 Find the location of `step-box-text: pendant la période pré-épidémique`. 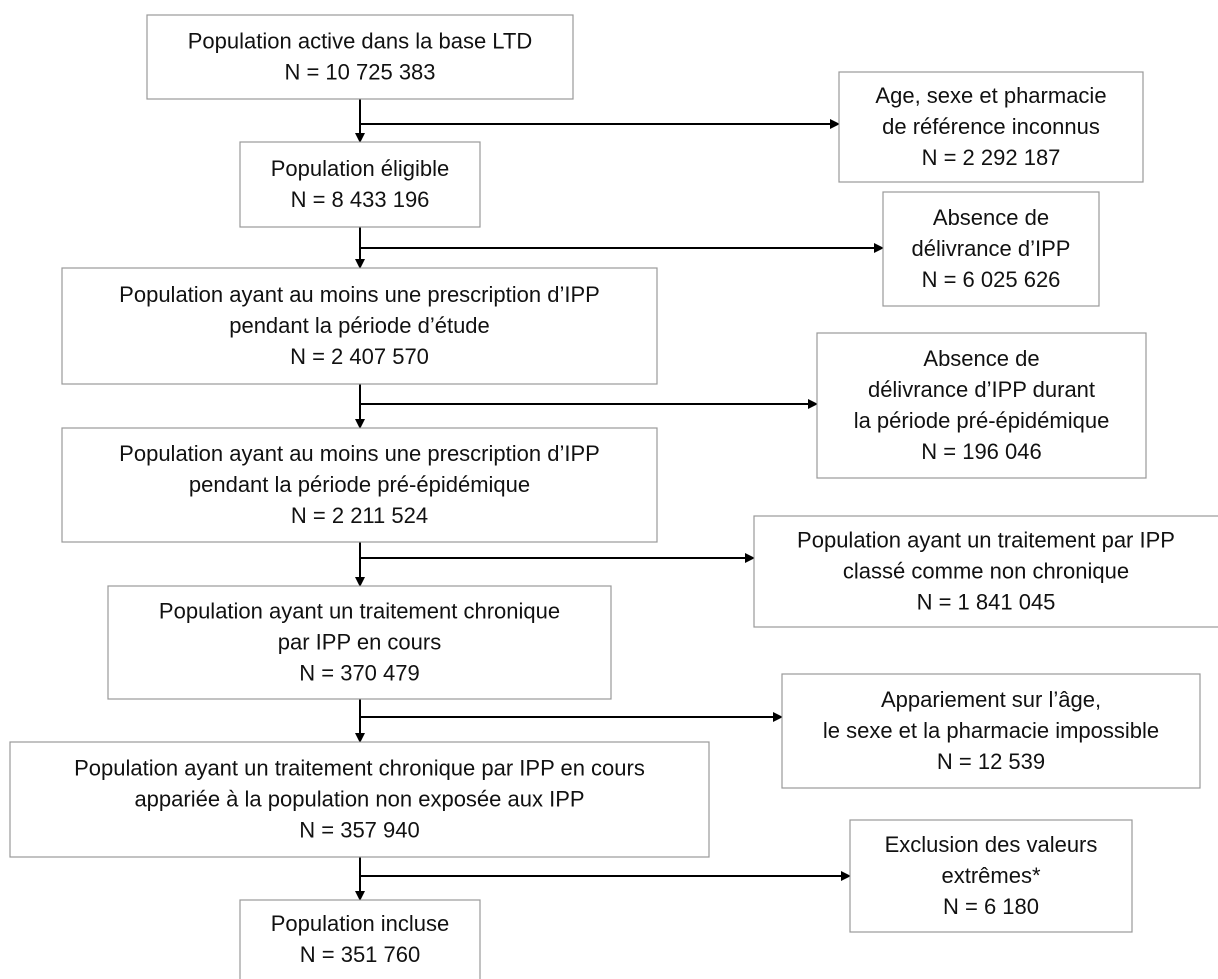

step-box-text: pendant la période pré-épidémique is located at coordinates (359, 484).